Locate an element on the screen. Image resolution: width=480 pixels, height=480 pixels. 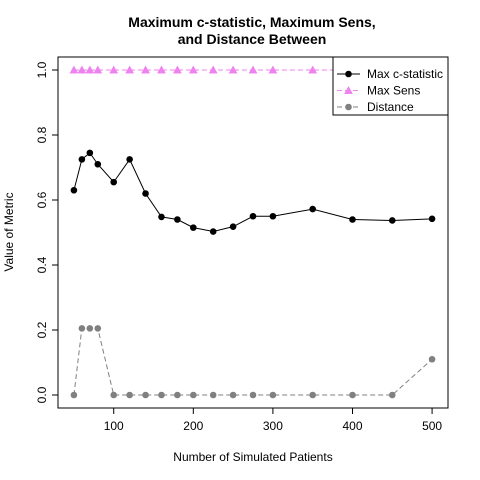
legend-label: Max c-statistic is located at coordinates (405, 74).